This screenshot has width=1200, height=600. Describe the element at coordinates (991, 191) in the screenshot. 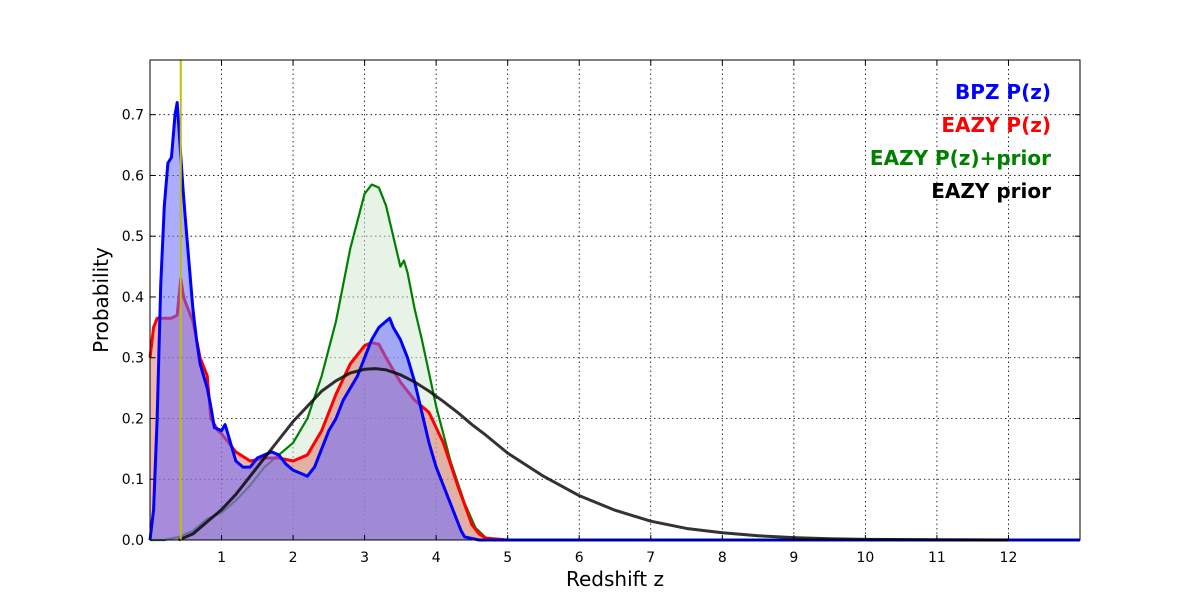

I see `legend-entry-eazy-prior: EAZY prior` at that location.